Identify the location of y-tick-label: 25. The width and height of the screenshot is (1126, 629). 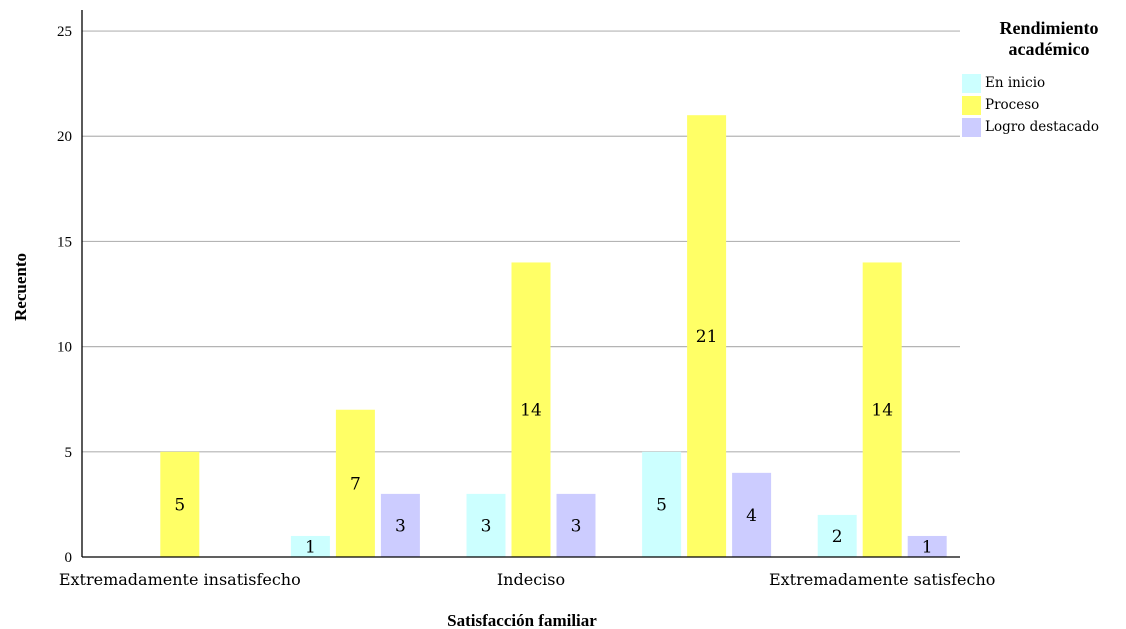
(64, 32).